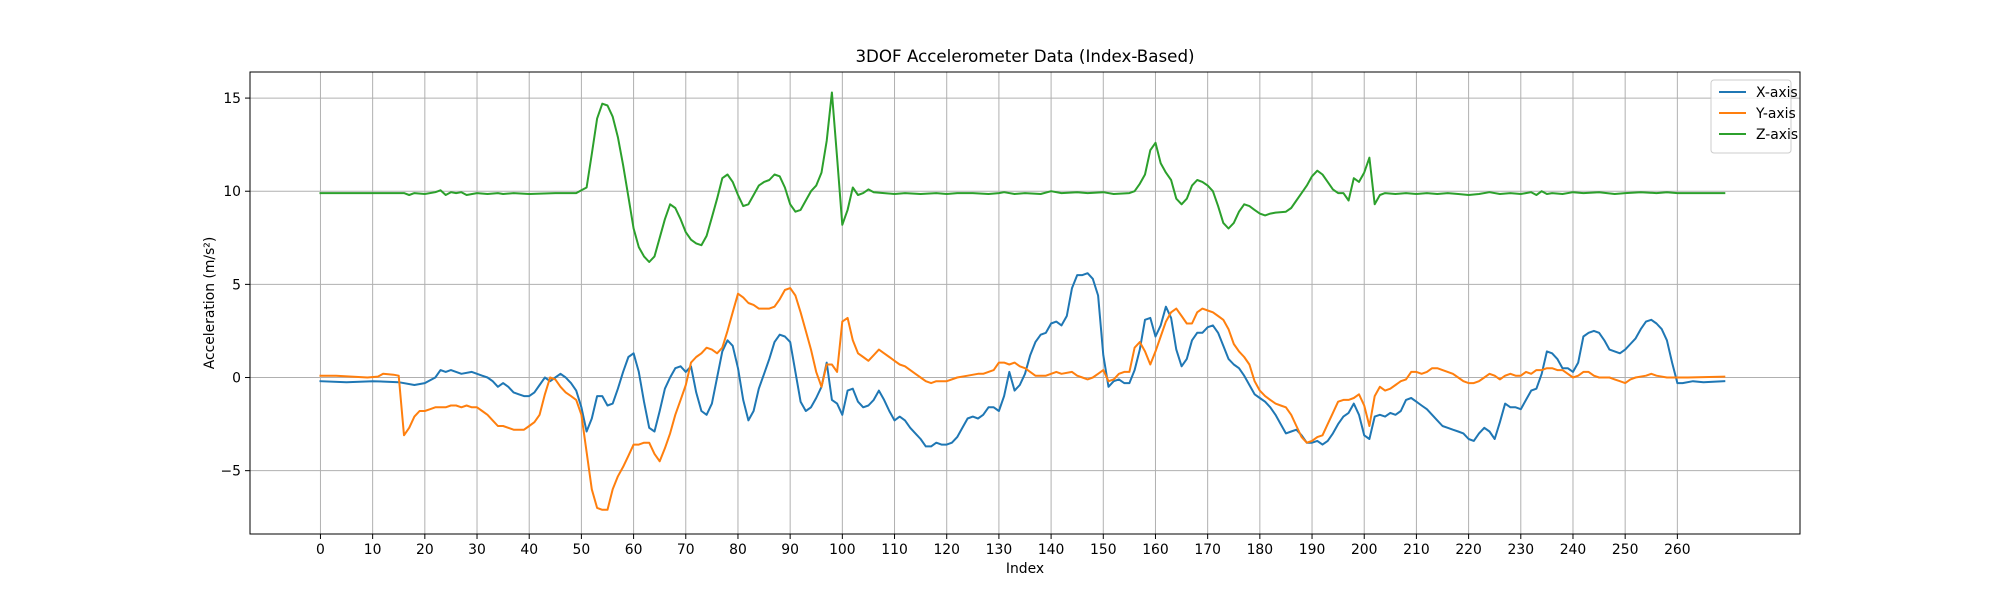 This screenshot has height=604, width=2000. I want to click on x-tick-label: 130, so click(999, 550).